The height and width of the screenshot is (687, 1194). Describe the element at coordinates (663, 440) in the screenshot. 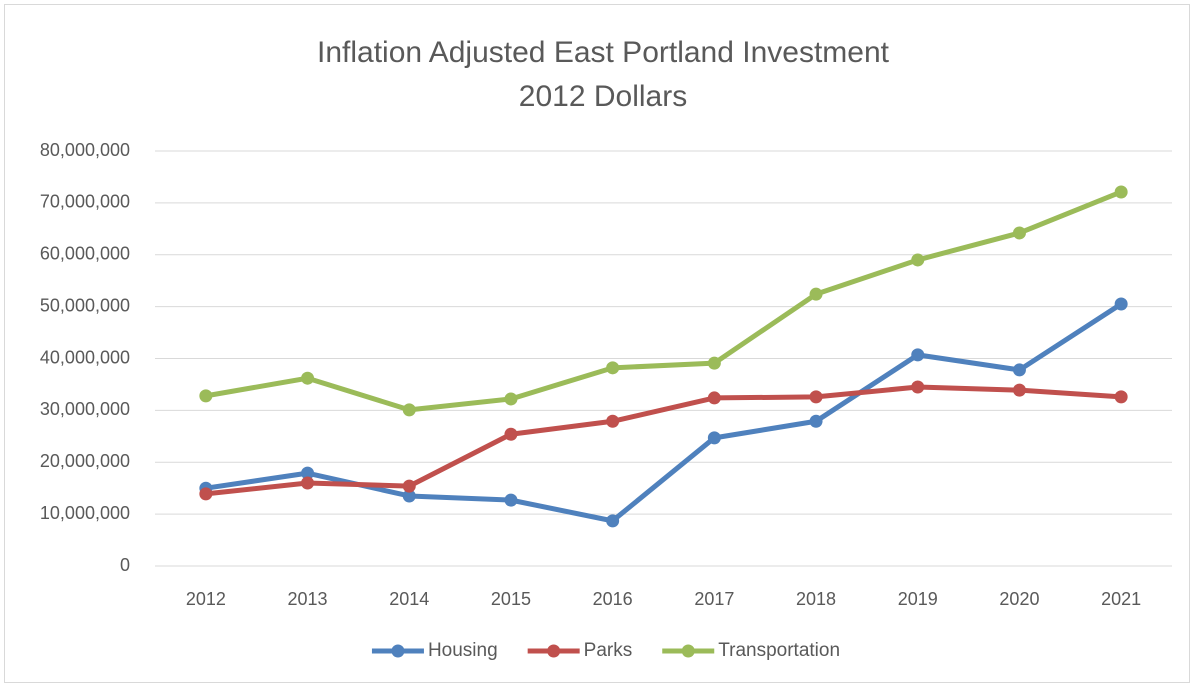

I see `series-line` at that location.